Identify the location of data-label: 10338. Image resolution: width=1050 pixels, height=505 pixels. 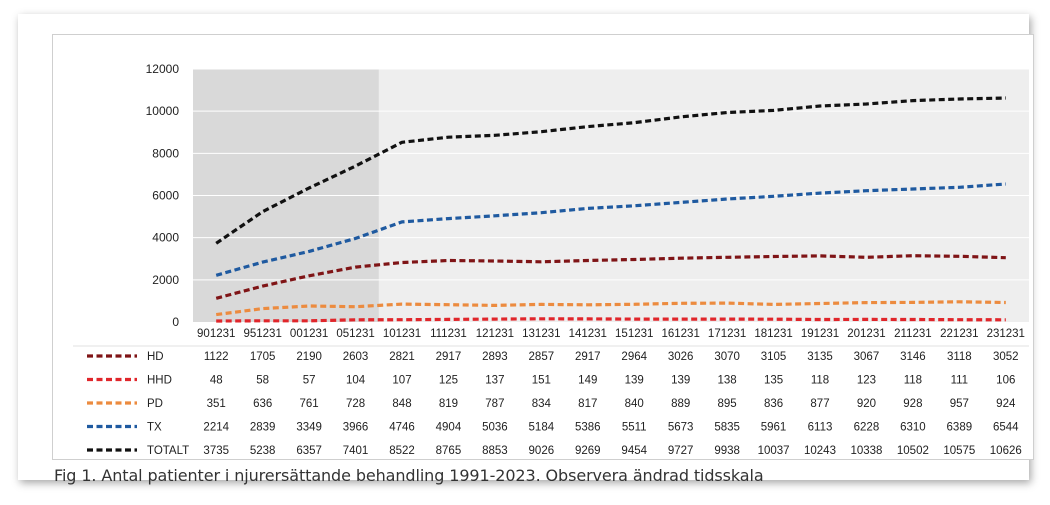
(866, 451).